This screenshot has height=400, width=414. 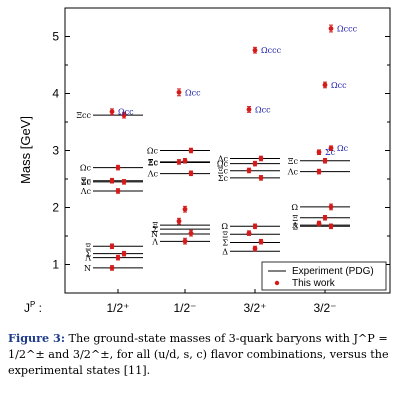 I want to click on x-axis: JP : 1/2⁺ 1/2⁻ 3/2⁺ 3/2⁻, so click(x=180, y=302).